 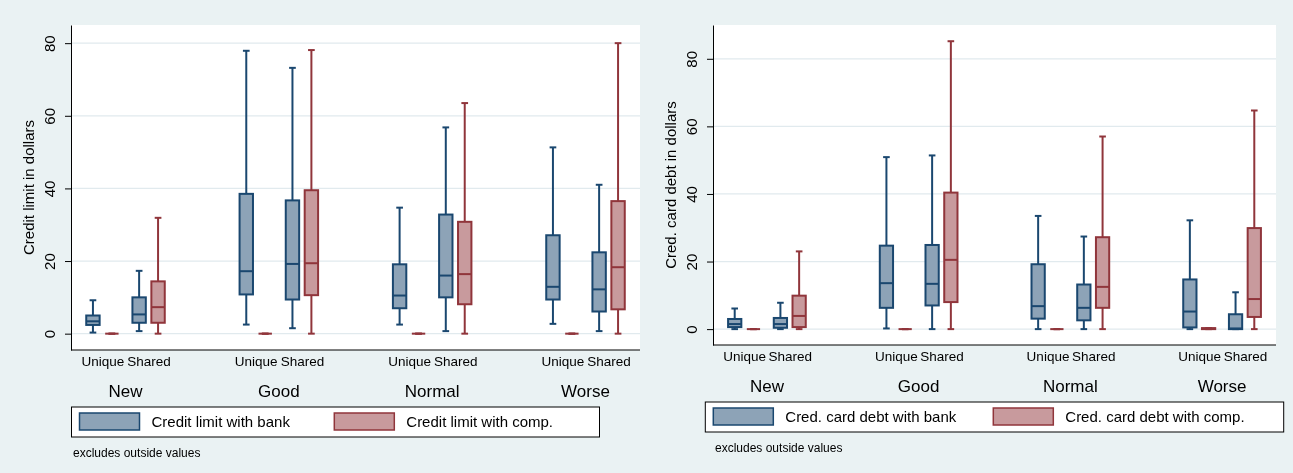 What do you see at coordinates (1155, 416) in the screenshot?
I see `legend-label: Cred. card debt with comp.` at bounding box center [1155, 416].